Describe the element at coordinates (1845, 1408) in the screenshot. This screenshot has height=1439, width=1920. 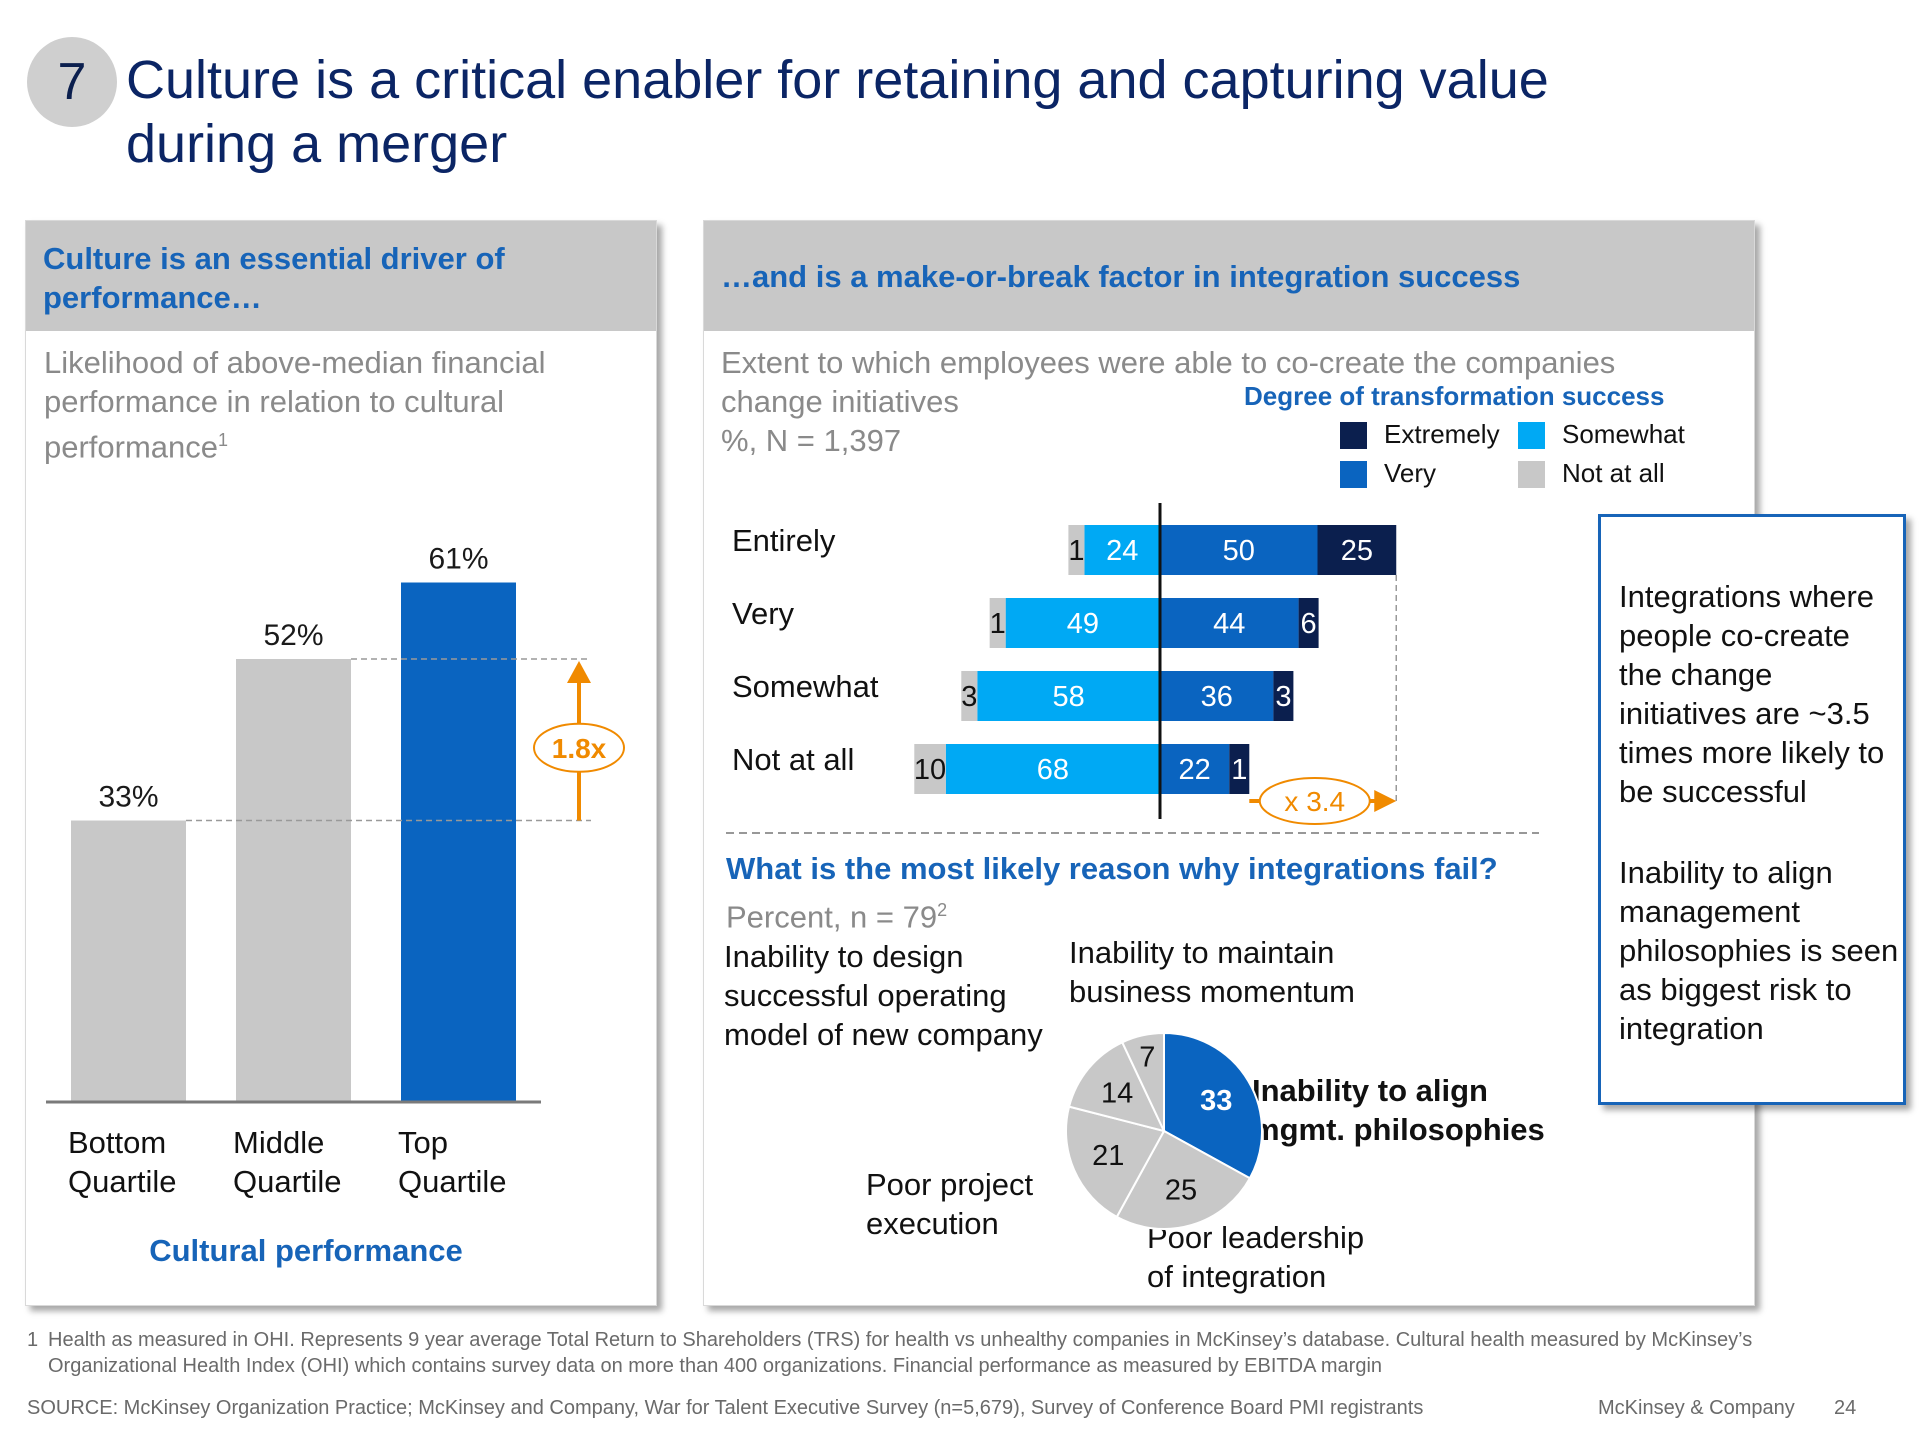
I see `page-number: 24` at that location.